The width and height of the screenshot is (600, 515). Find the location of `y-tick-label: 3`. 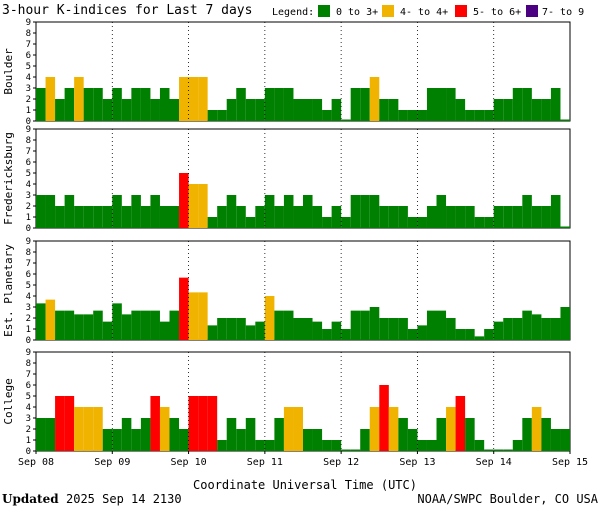

y-tick-label: 3 is located at coordinates (28, 89).